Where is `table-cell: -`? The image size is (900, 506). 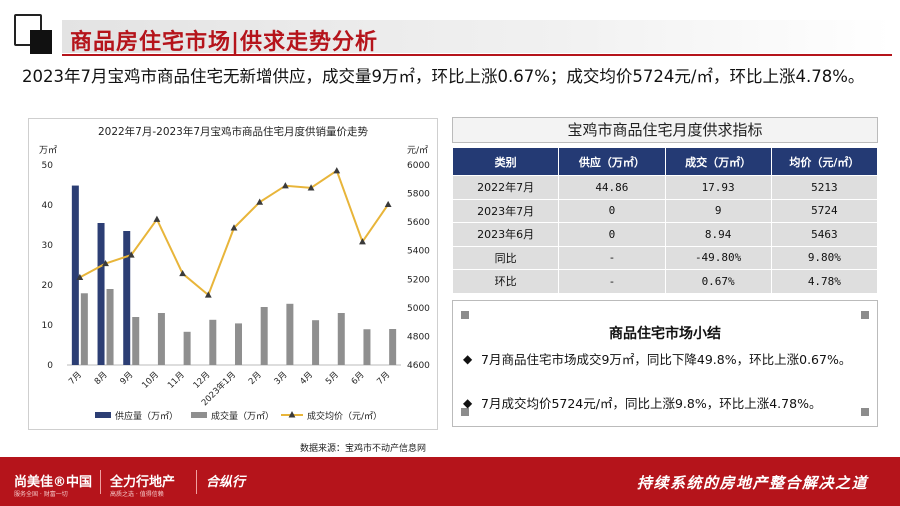 table-cell: - is located at coordinates (612, 257).